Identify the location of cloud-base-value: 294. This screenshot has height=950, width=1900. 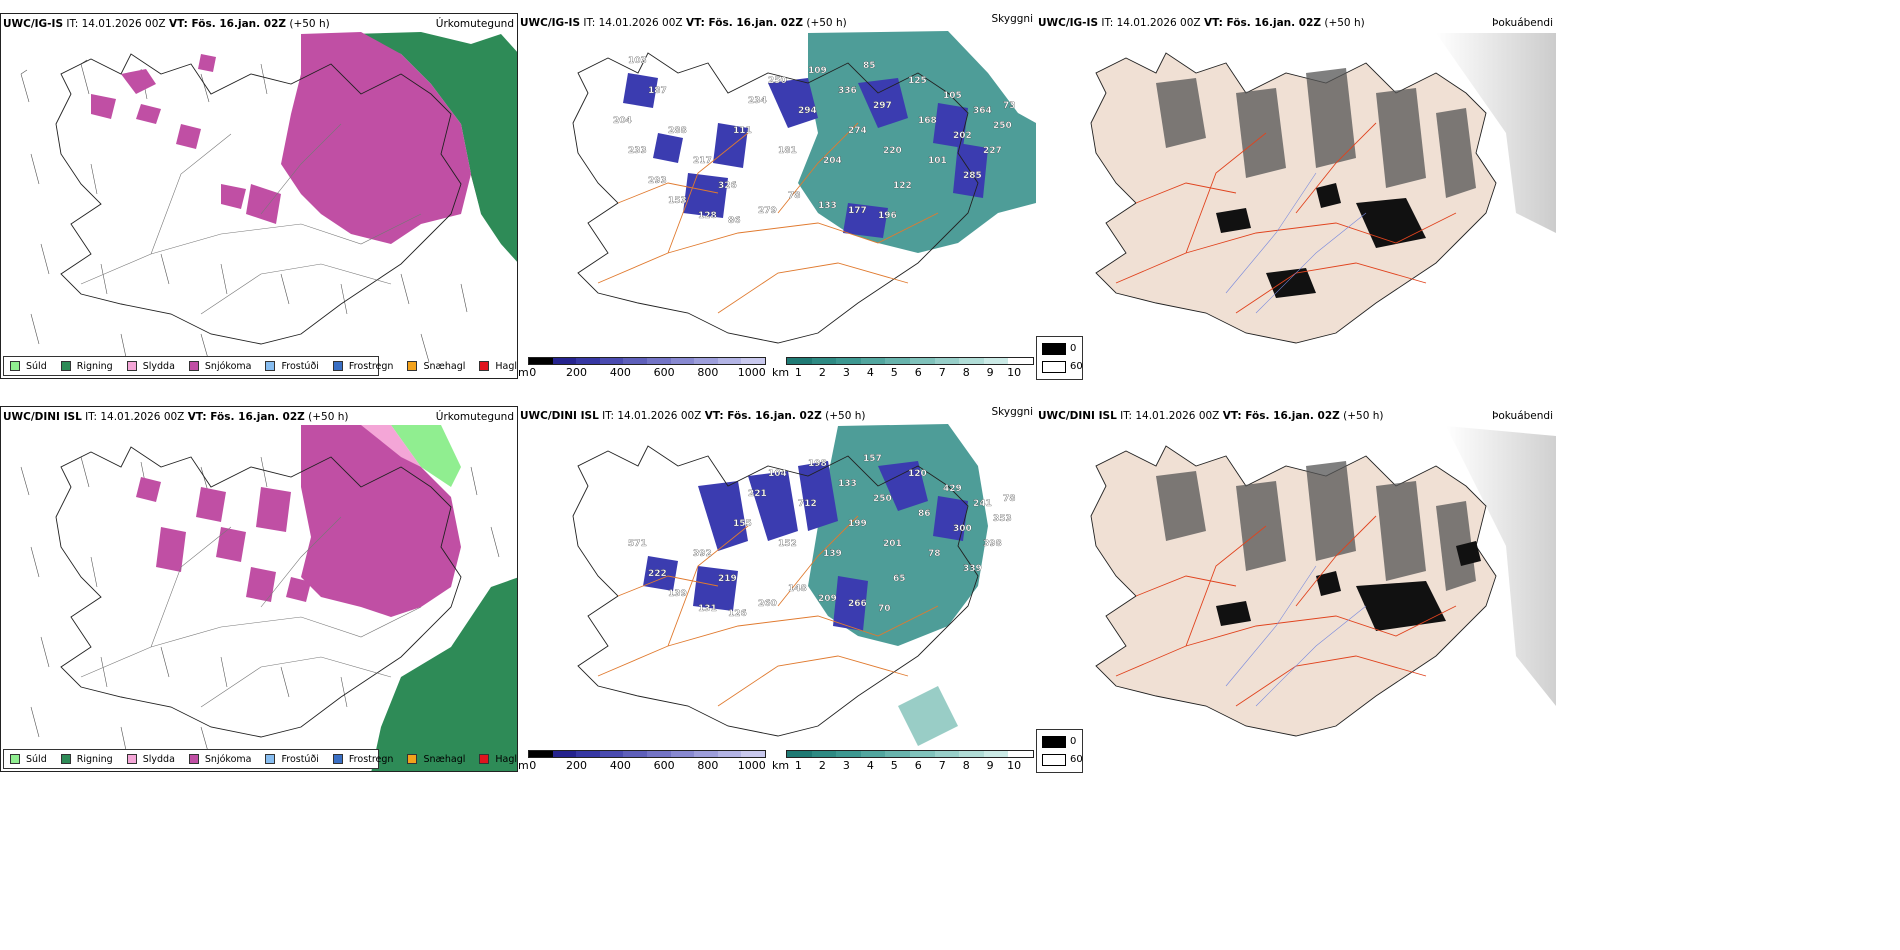
(807, 111).